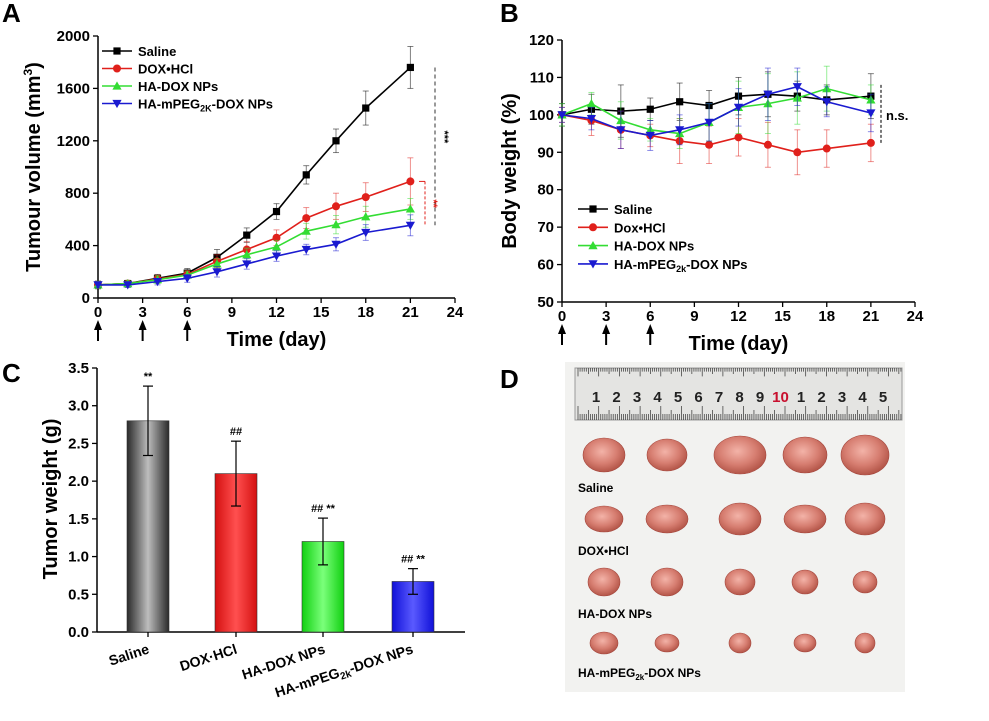 The image size is (989, 721). What do you see at coordinates (510, 171) in the screenshot?
I see `y-axis-label-b: Body weight (%)` at bounding box center [510, 171].